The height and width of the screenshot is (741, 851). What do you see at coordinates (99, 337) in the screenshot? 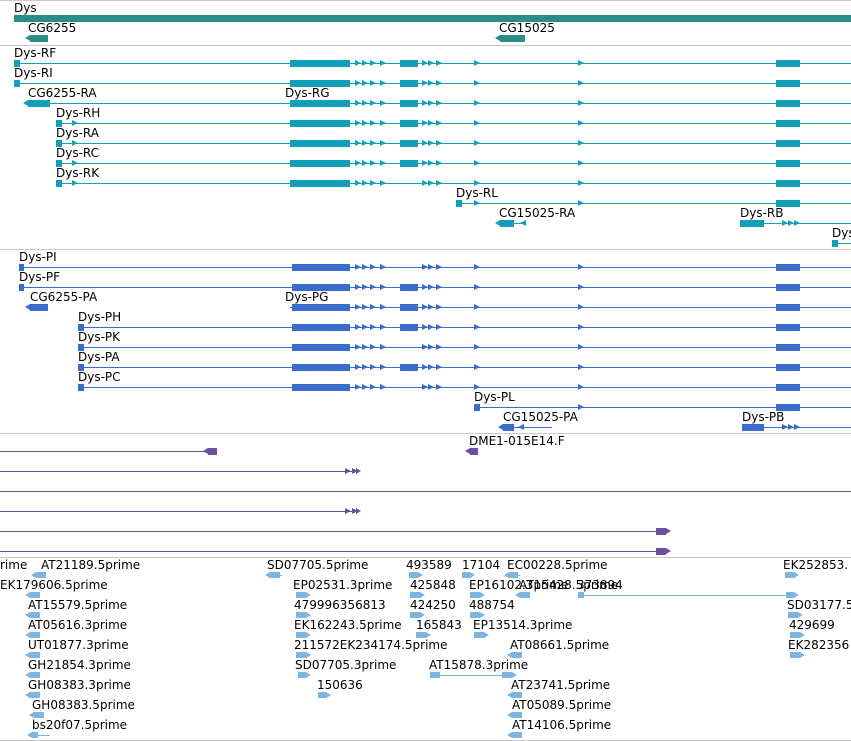
I see `feature-label: Dys-PK` at bounding box center [99, 337].